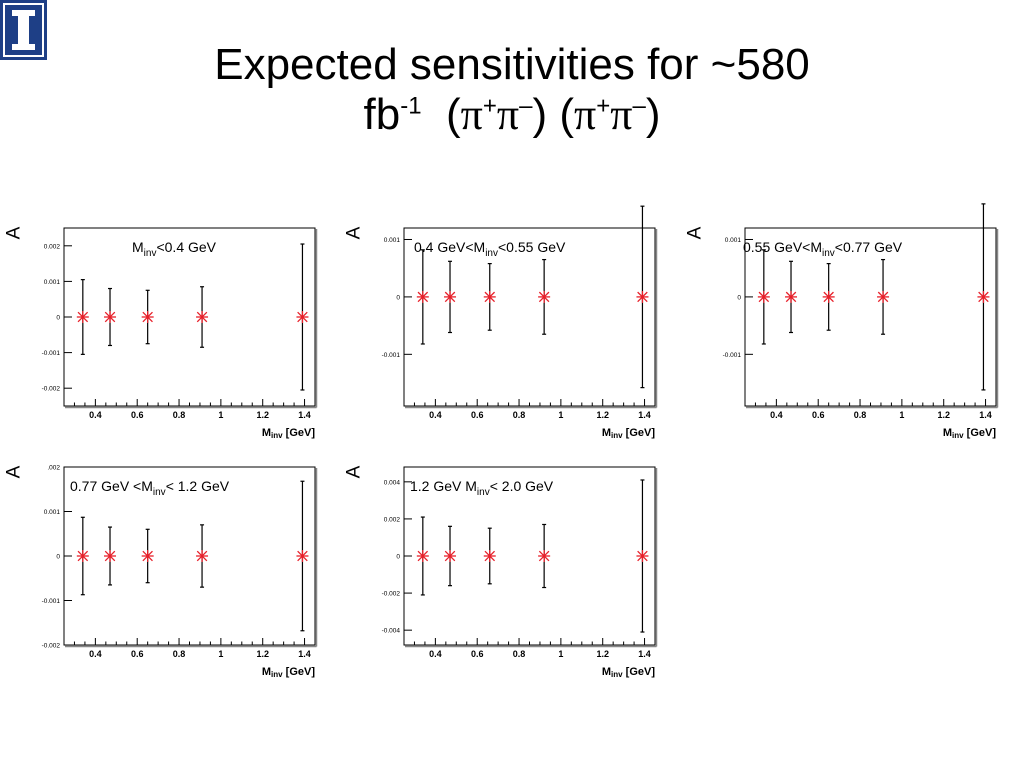 Image resolution: width=1024 pixels, height=768 pixels. What do you see at coordinates (490, 249) in the screenshot?
I see `mass-range-label: 0.4 GeV<Minv<0.55 GeV` at bounding box center [490, 249].